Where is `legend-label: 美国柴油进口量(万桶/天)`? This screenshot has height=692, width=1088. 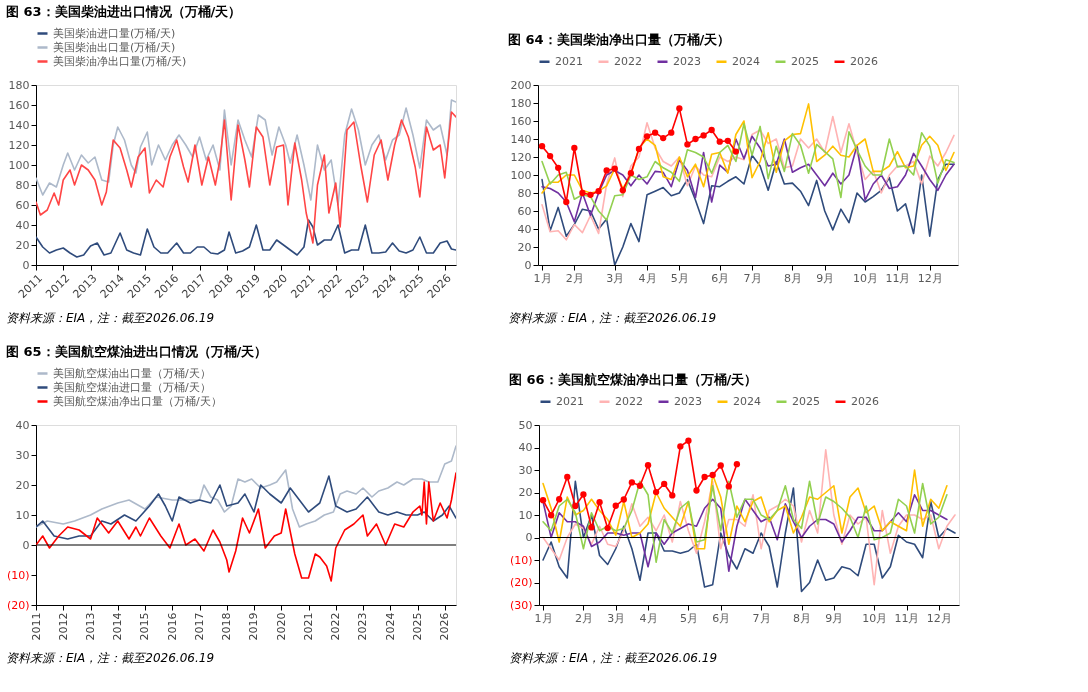
legend-label: 美国柴油进口量(万桶/天) is located at coordinates (114, 33).